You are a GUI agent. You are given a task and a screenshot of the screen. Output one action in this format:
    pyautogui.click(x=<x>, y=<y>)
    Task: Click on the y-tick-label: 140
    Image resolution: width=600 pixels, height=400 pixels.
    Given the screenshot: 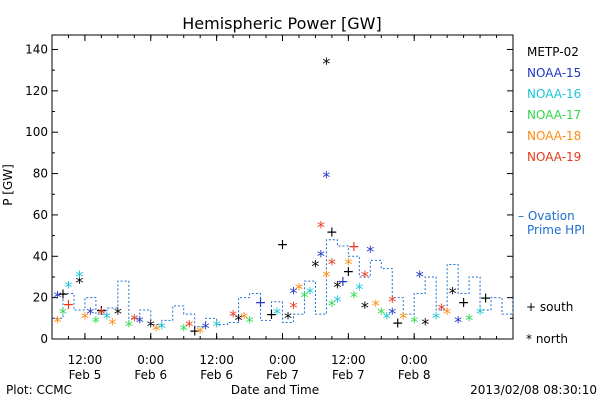 What is the action you would take?
    pyautogui.click(x=36, y=49)
    